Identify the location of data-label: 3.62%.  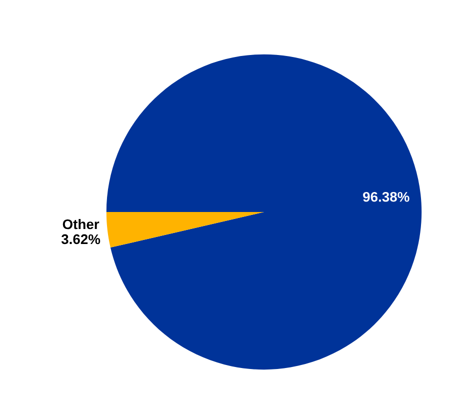
(80, 239).